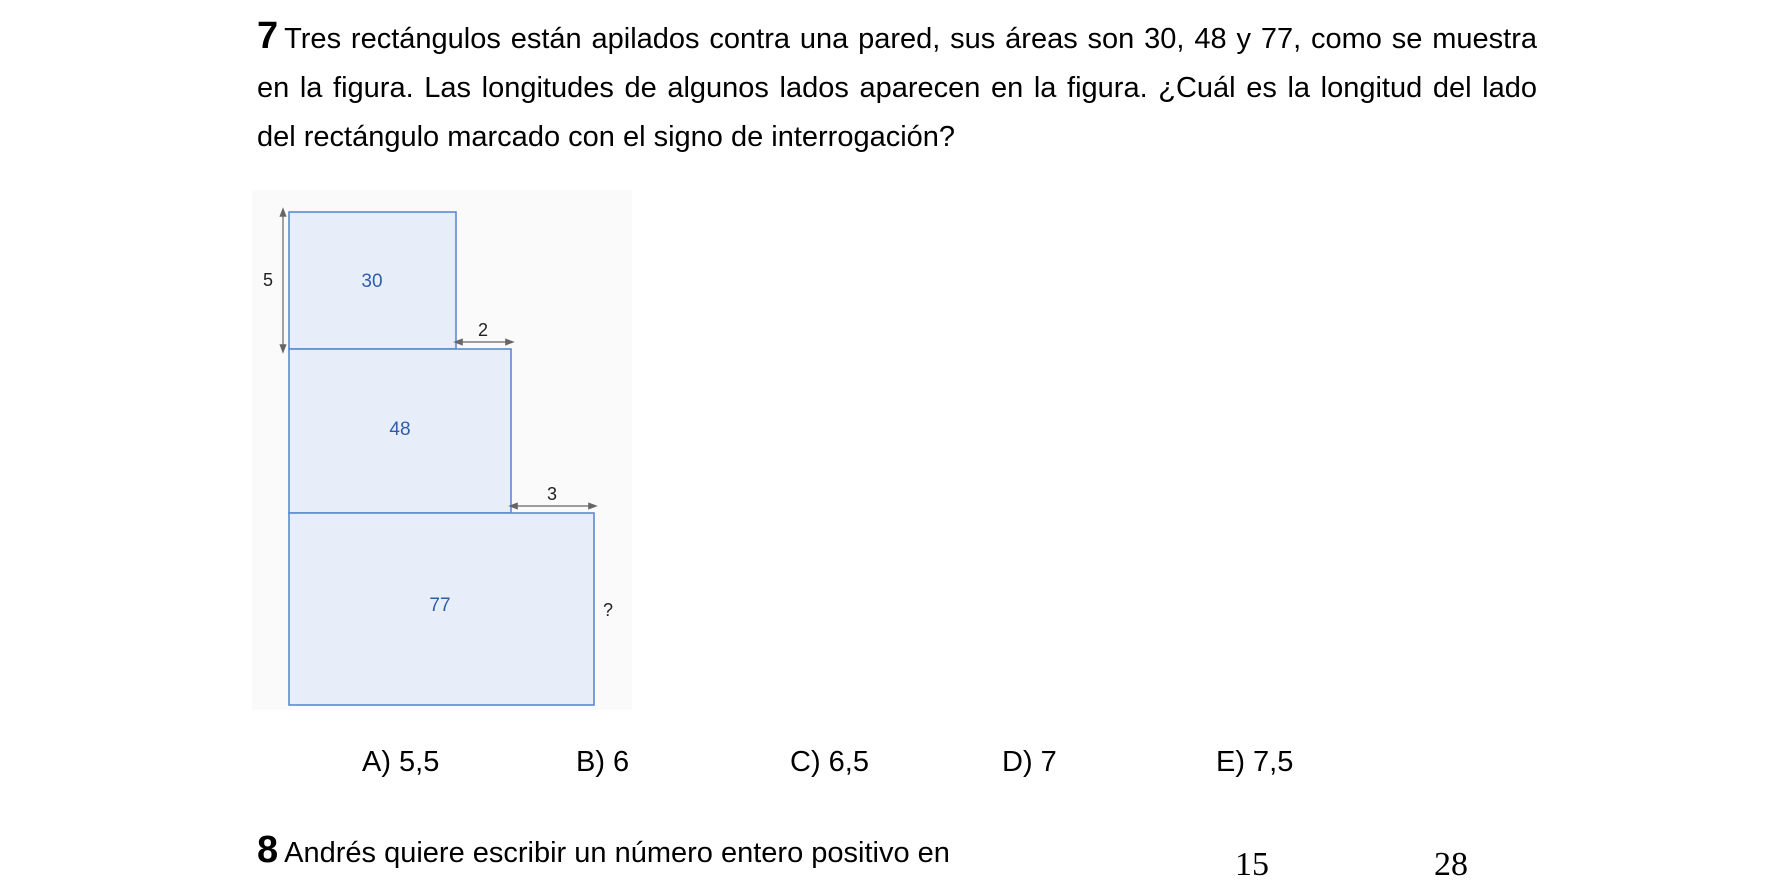  What do you see at coordinates (1252, 864) in the screenshot?
I see `cutoff-number: 15` at bounding box center [1252, 864].